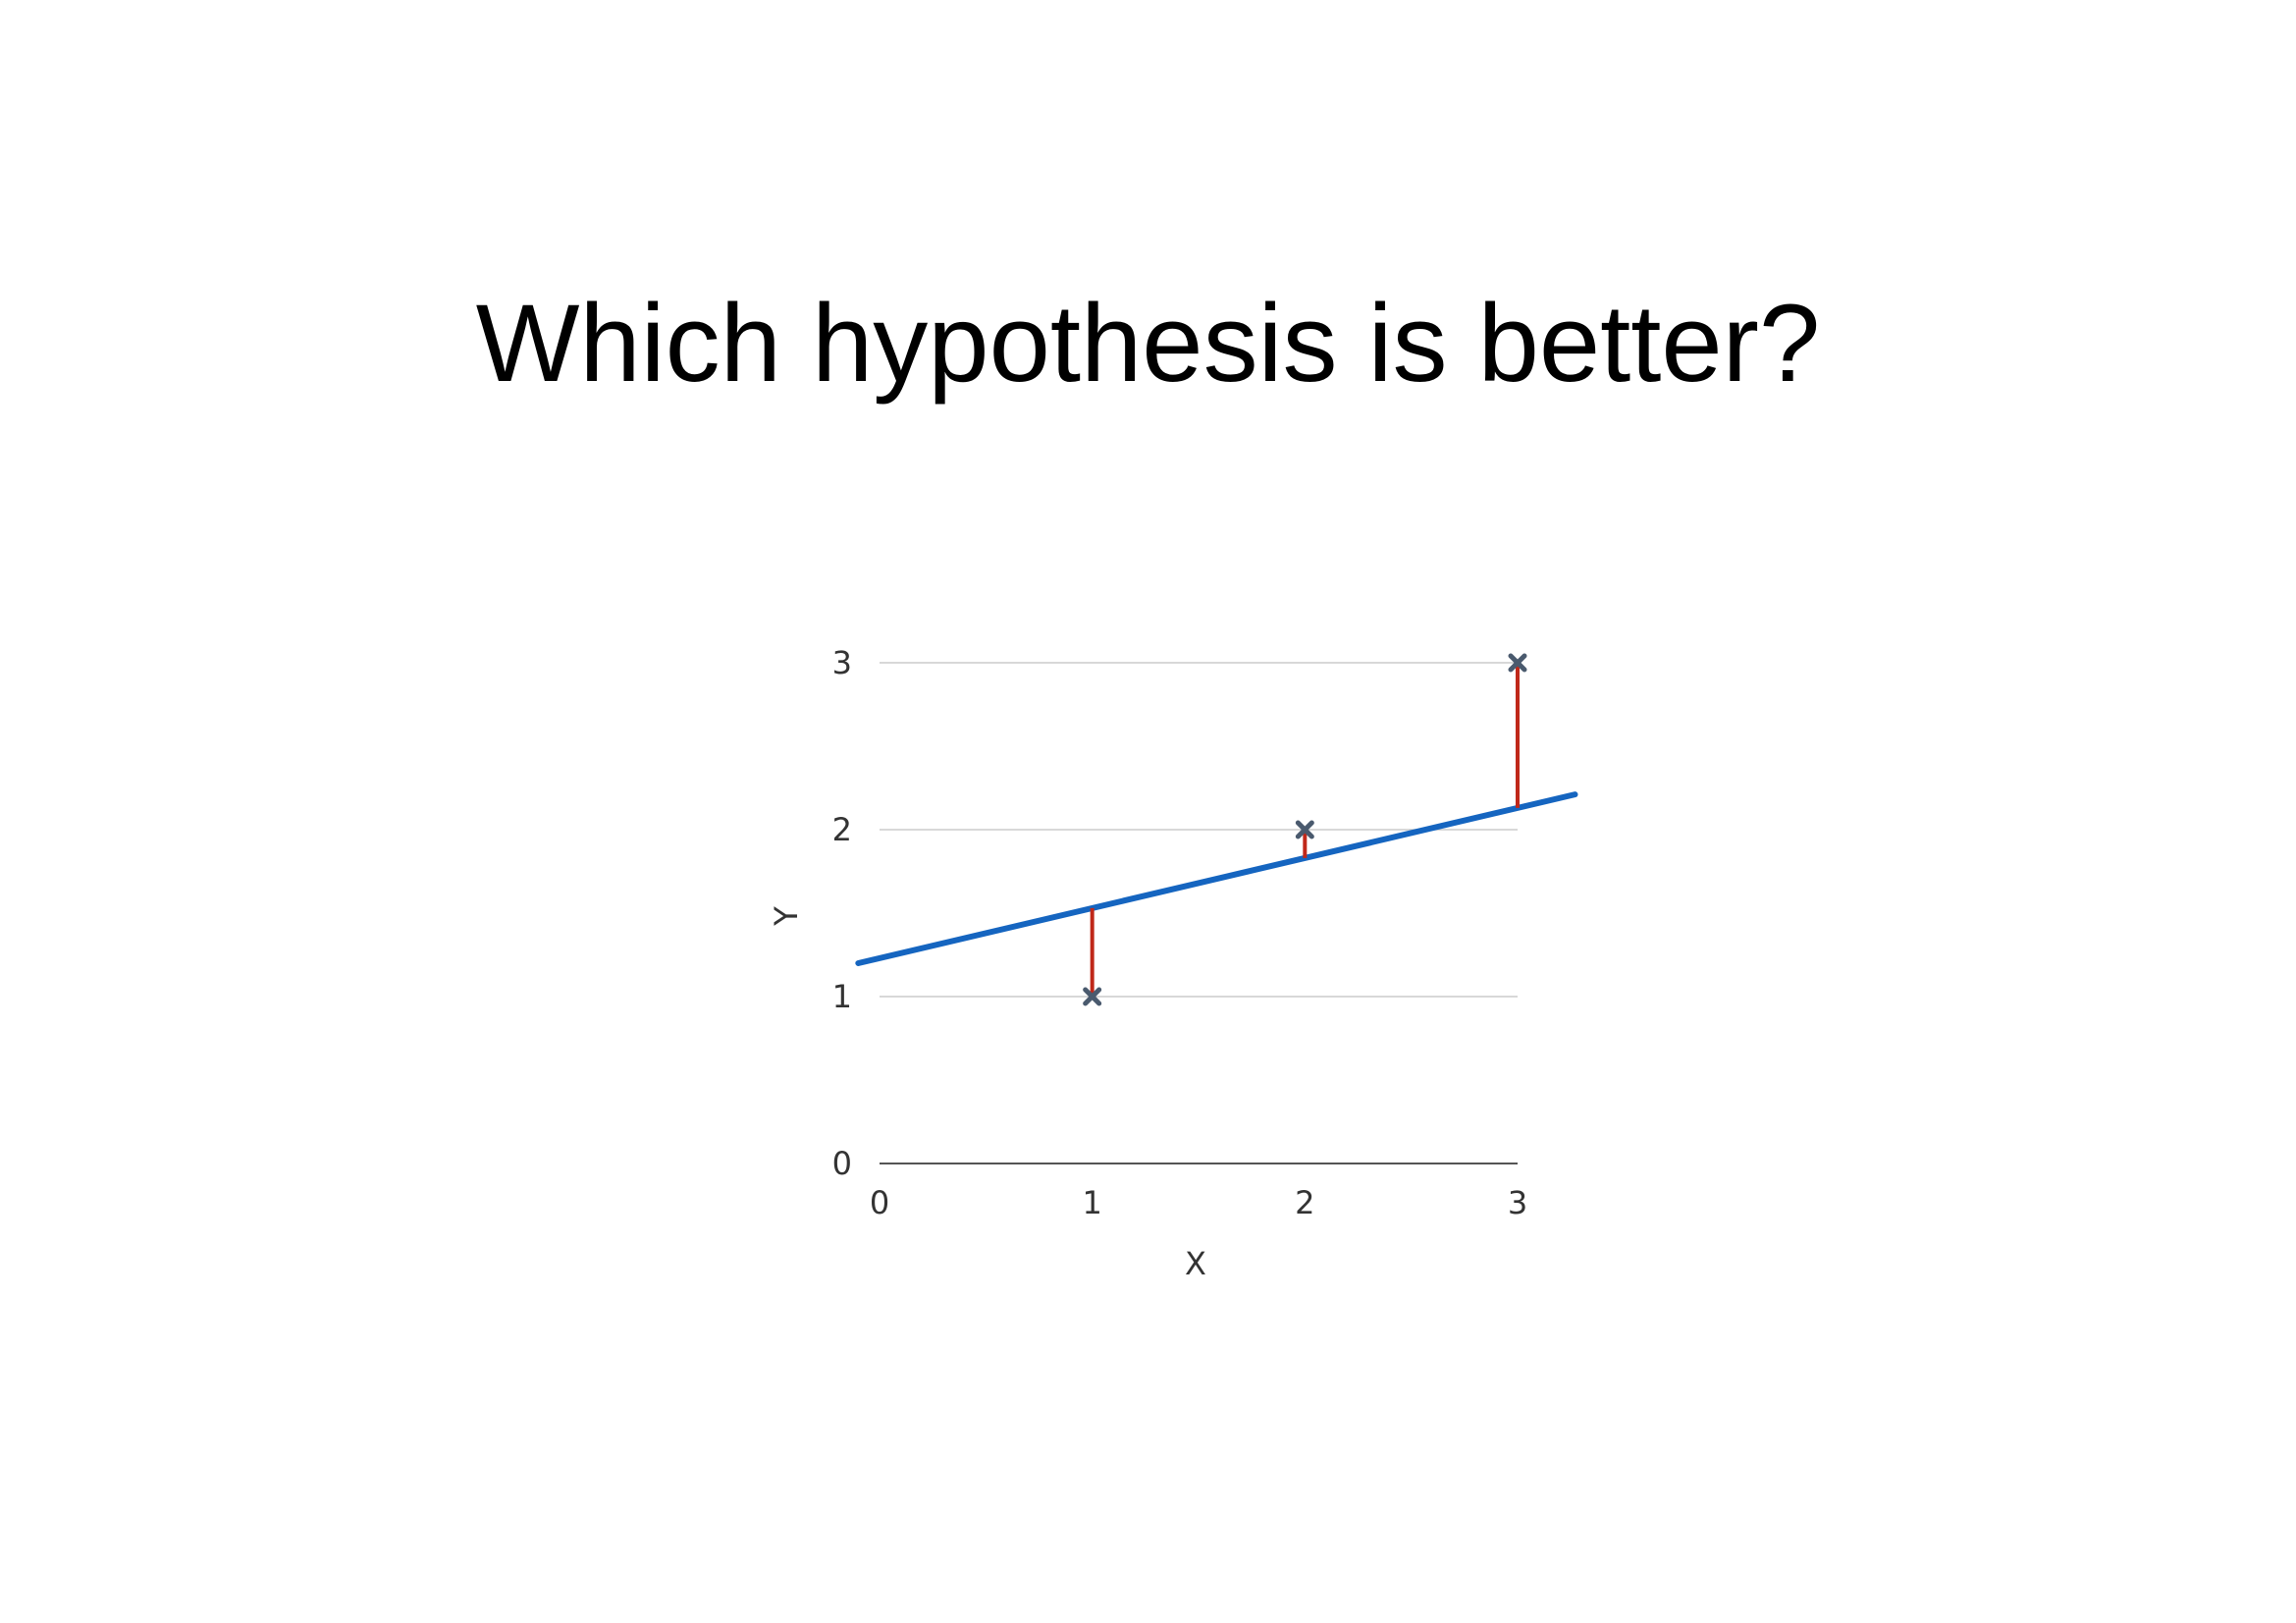  What do you see at coordinates (1305, 1202) in the screenshot?
I see `x-tick-label-2: 2` at bounding box center [1305, 1202].